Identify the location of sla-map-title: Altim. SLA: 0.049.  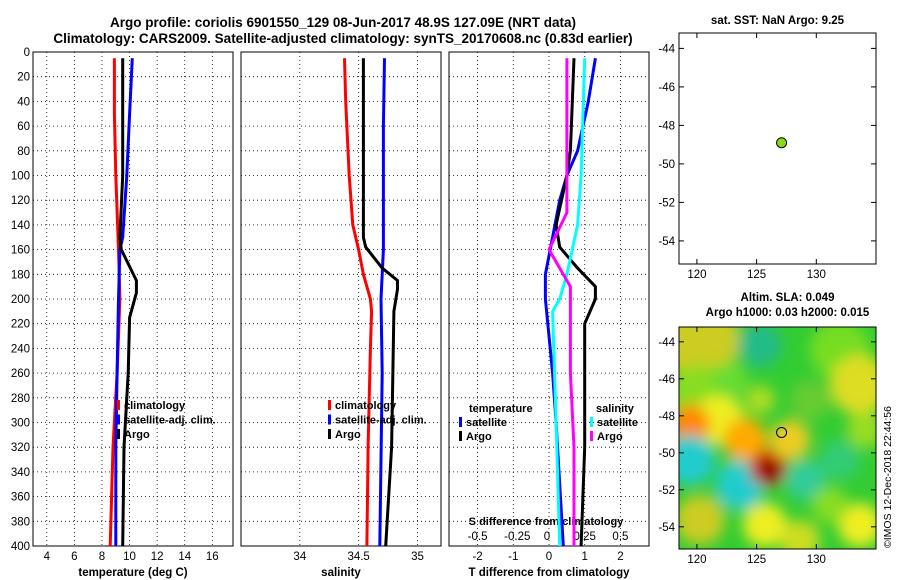
(788, 298).